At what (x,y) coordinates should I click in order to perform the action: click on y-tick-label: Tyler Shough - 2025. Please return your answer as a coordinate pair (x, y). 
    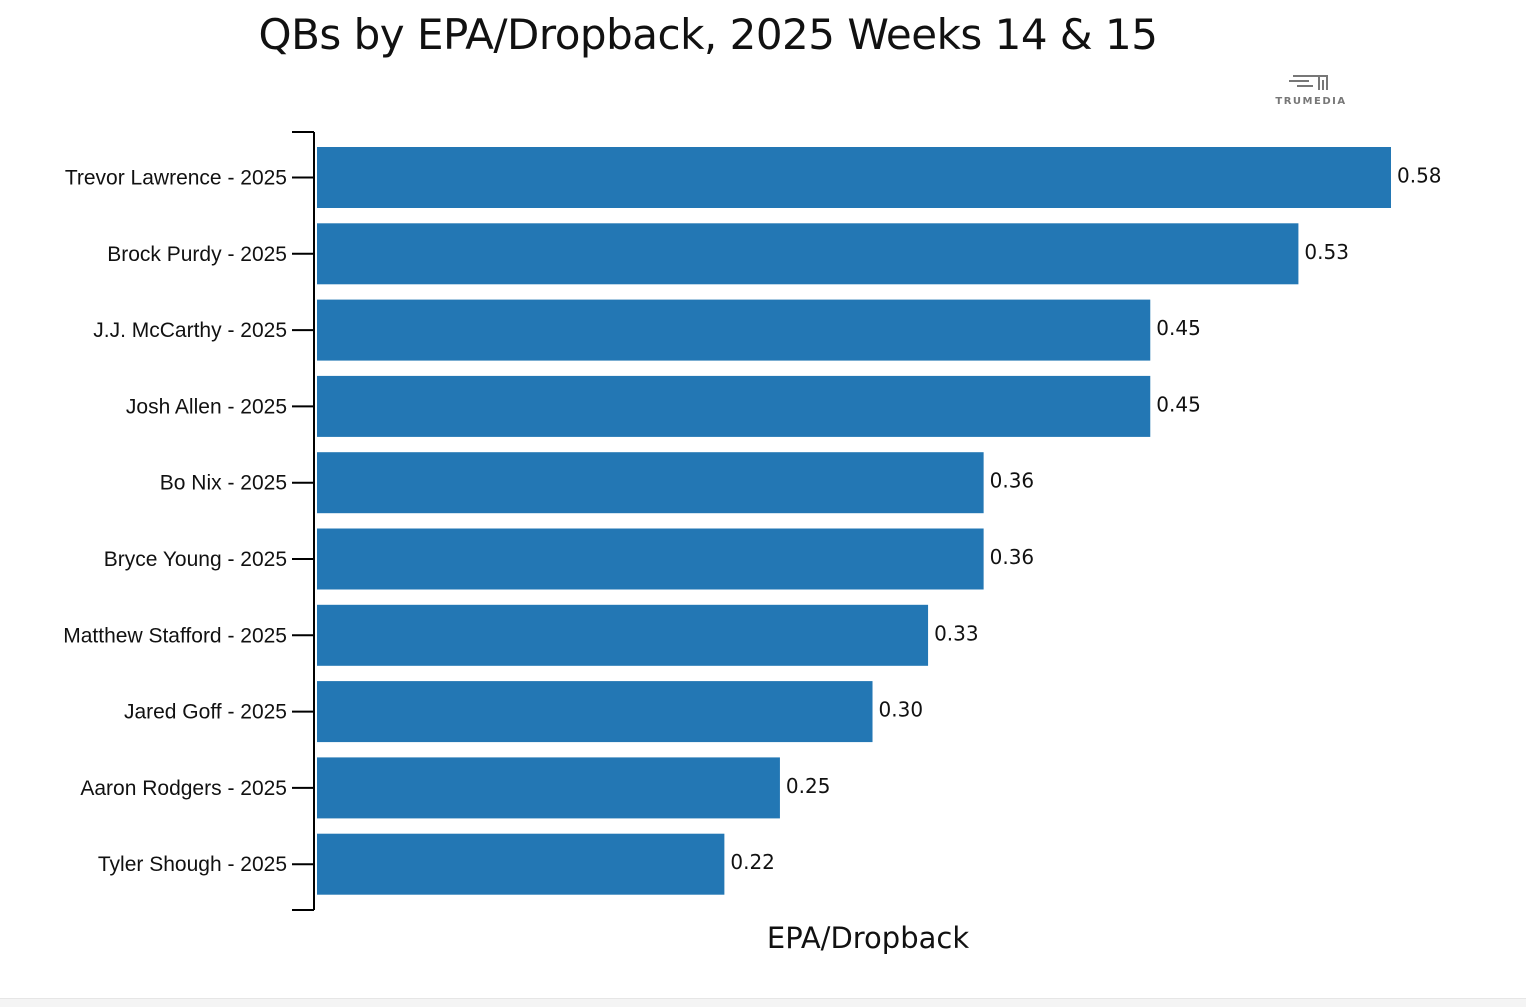
    Looking at the image, I should click on (192, 864).